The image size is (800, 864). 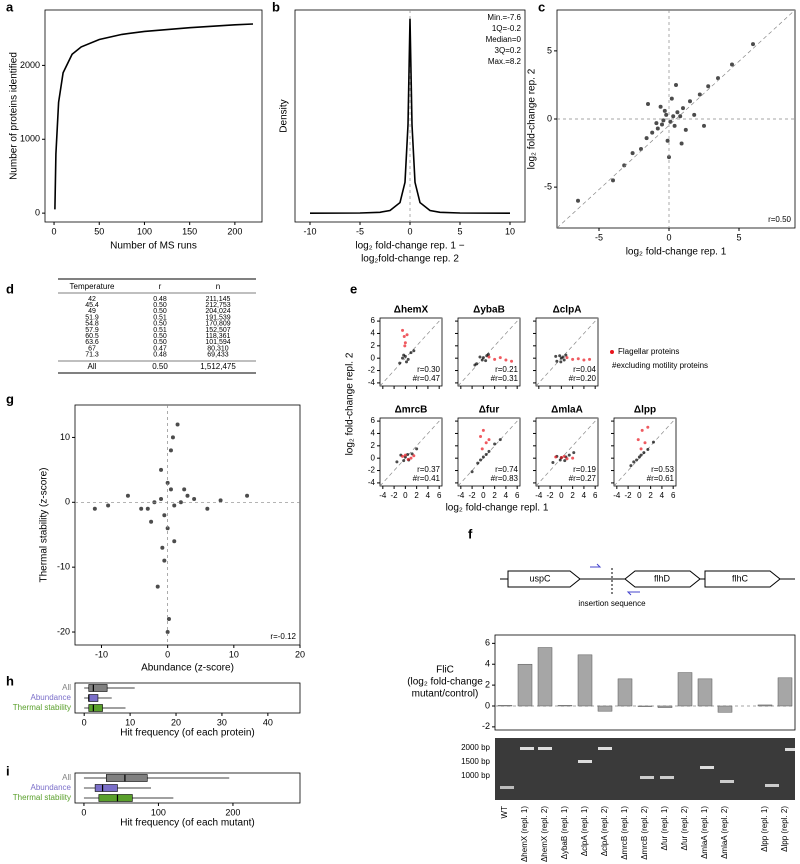 I want to click on correlation-annotation: r=0.53, so click(x=662, y=469).